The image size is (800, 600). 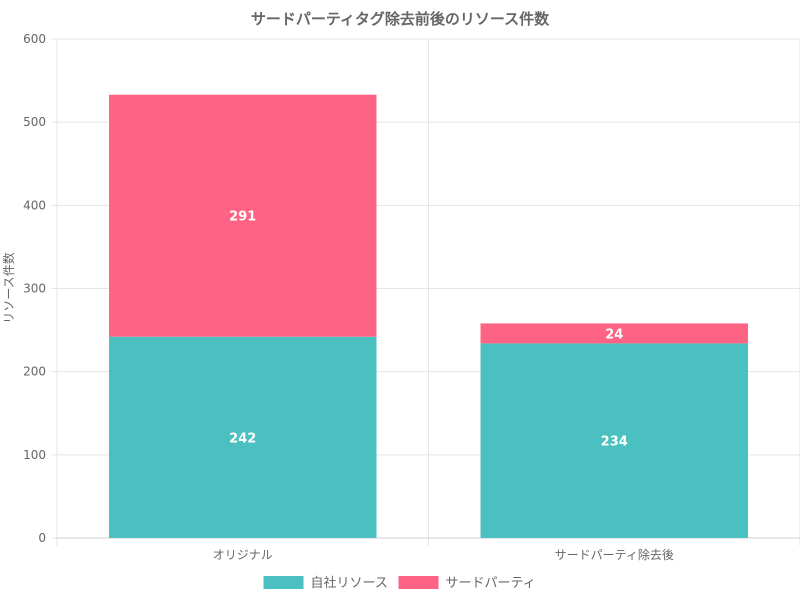 What do you see at coordinates (400, 19) in the screenshot?
I see `chart-title: サードパーティタグ除去前後のリソース件数` at bounding box center [400, 19].